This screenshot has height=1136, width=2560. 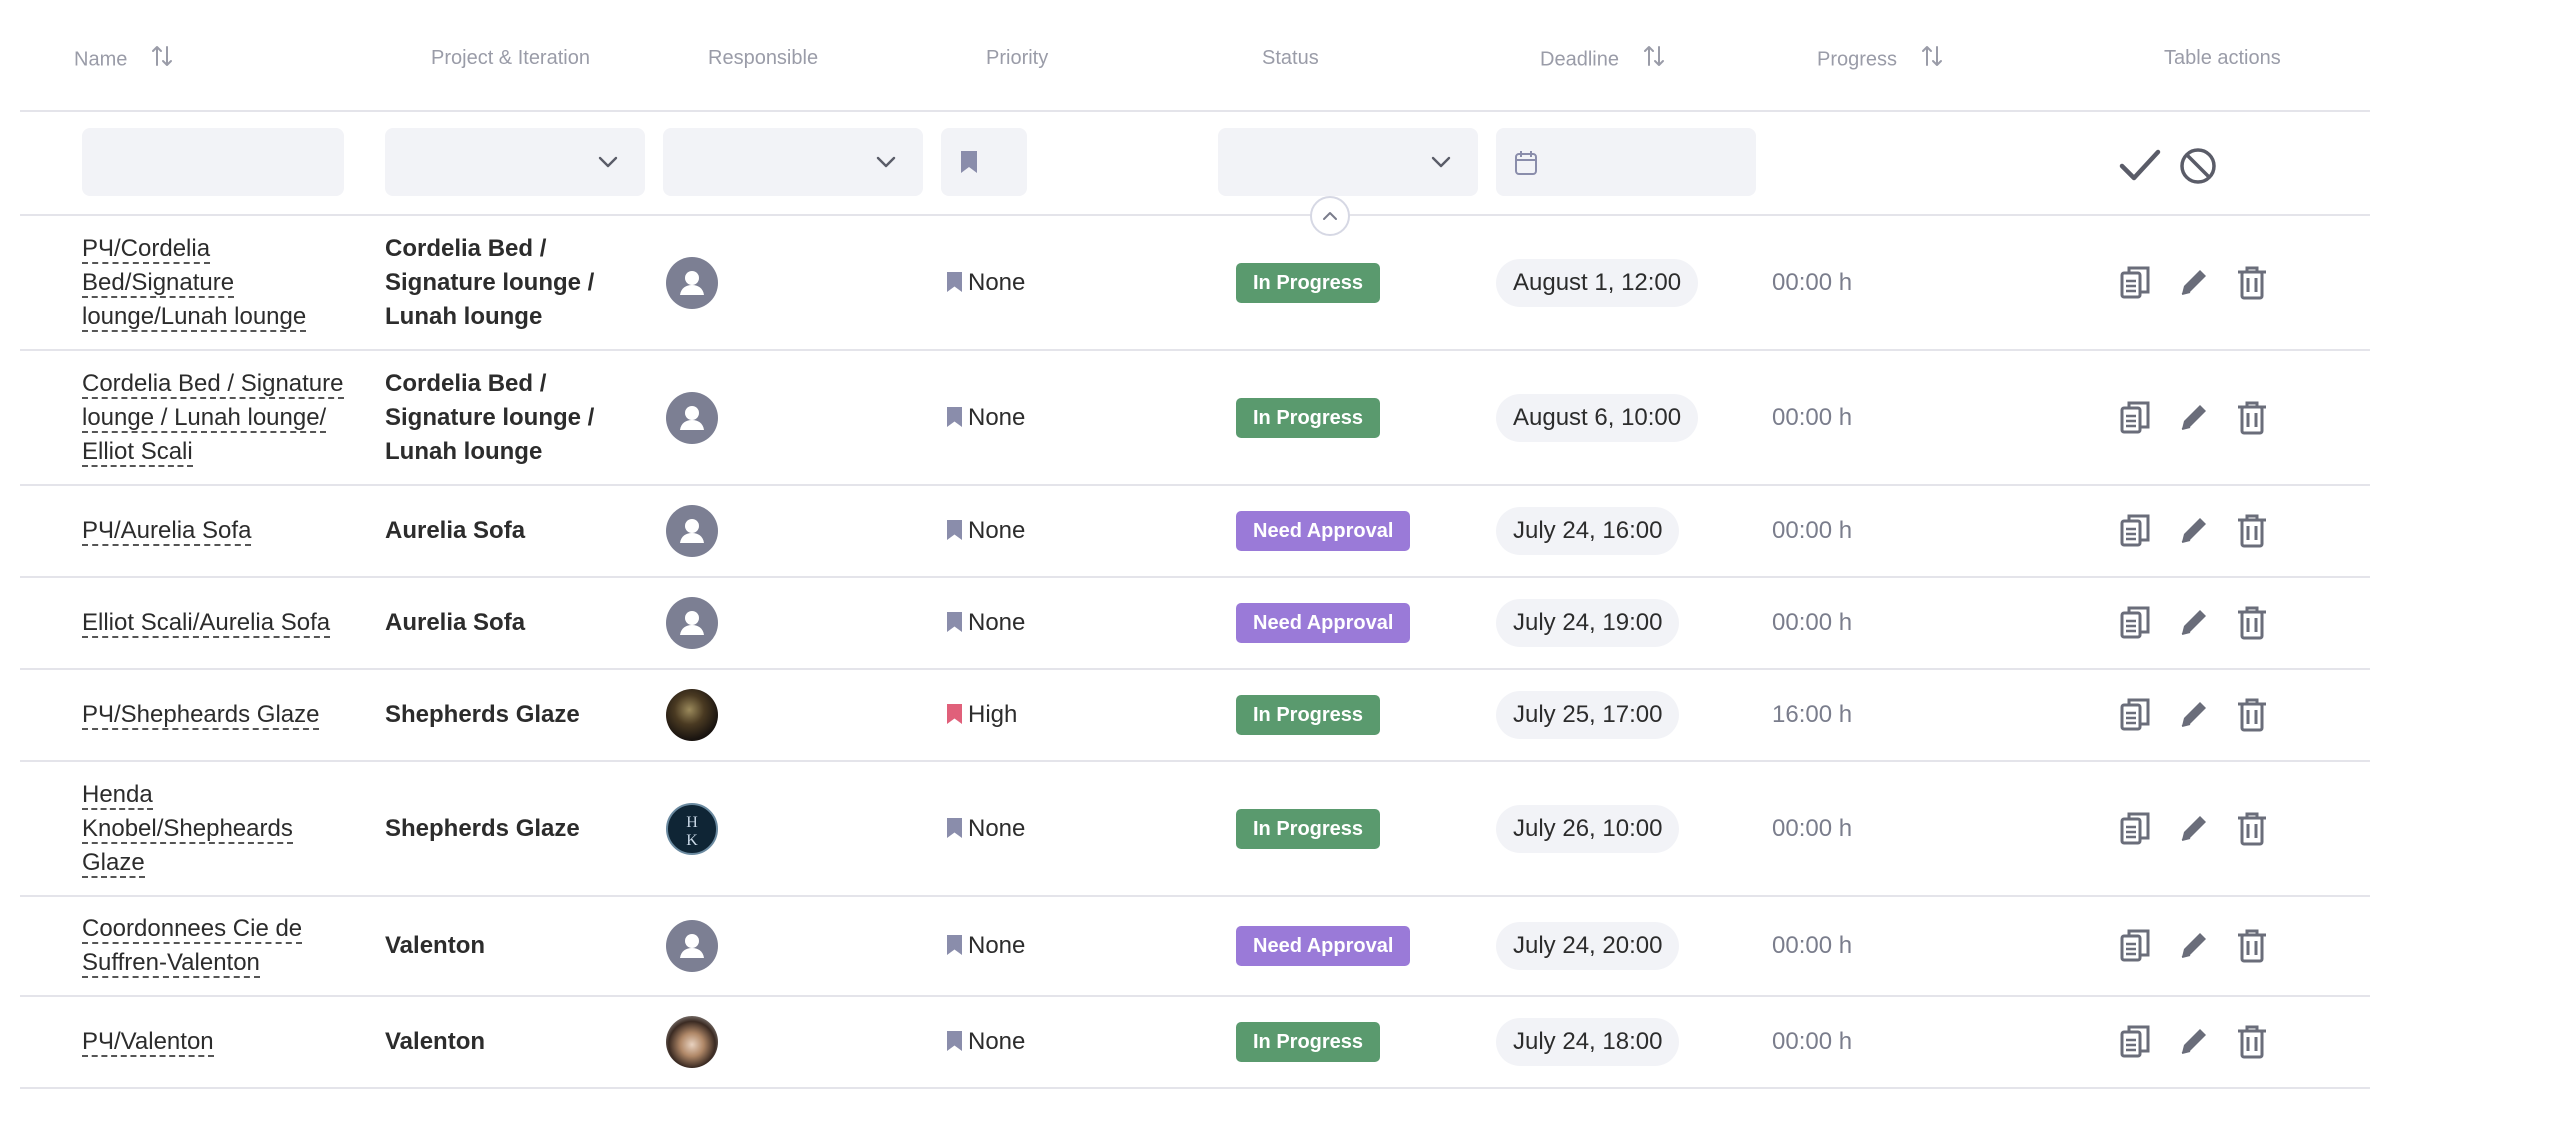 What do you see at coordinates (1626, 162) in the screenshot?
I see `deadline-filter-input` at bounding box center [1626, 162].